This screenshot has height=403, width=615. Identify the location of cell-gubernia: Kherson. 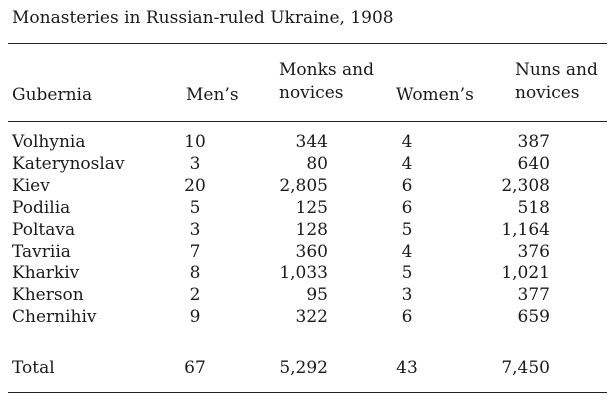
(48, 295).